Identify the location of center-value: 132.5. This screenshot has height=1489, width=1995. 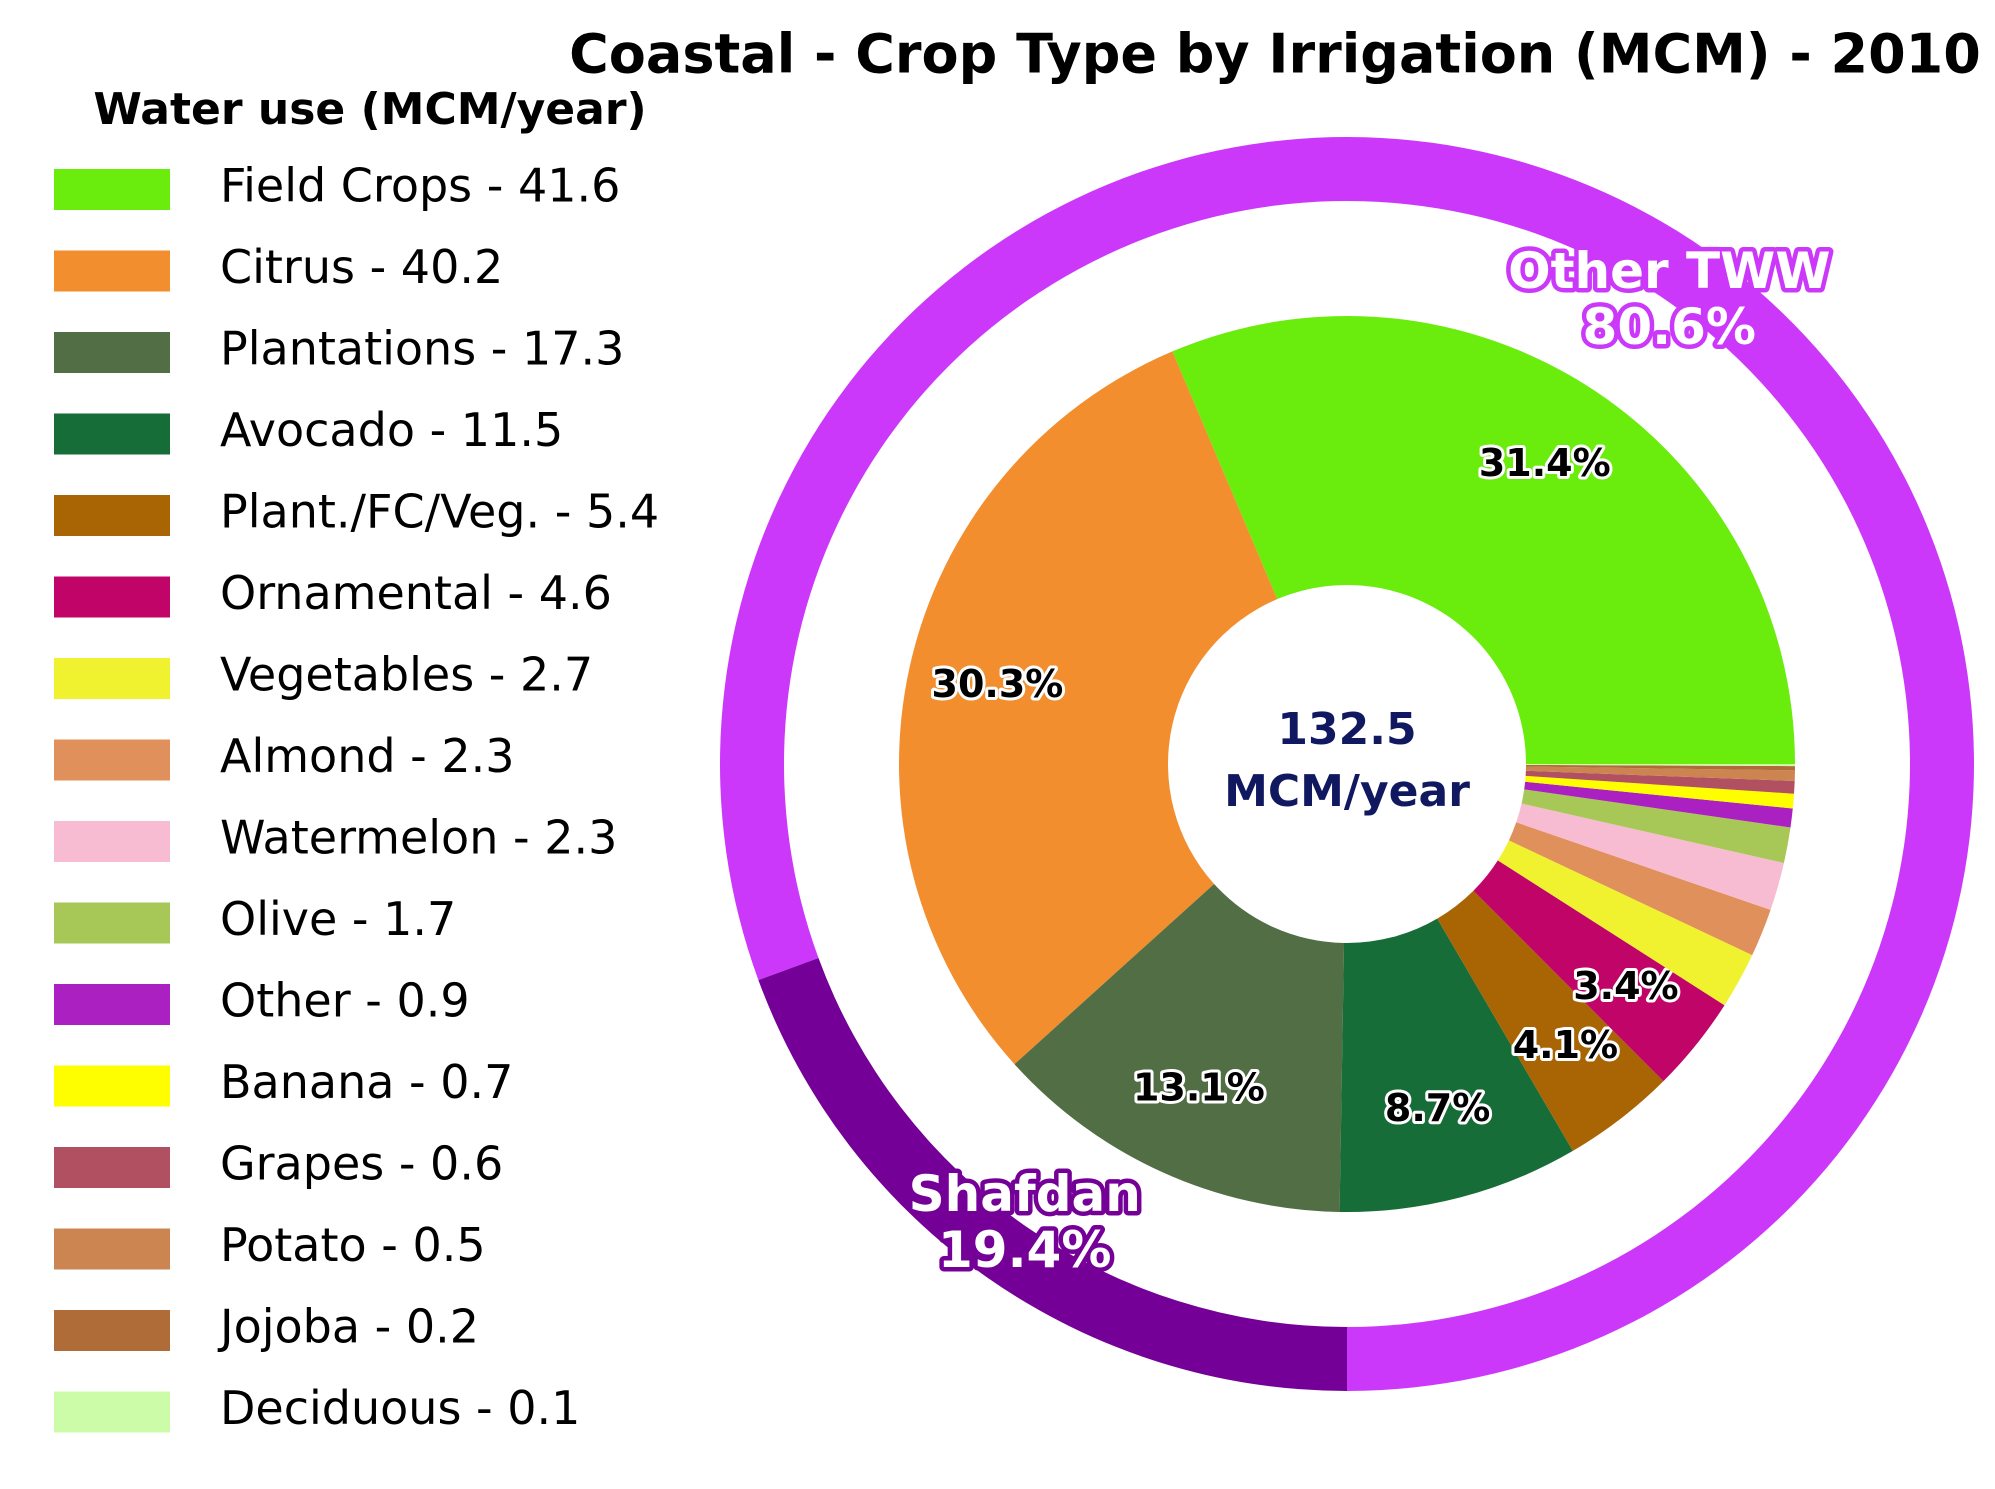
(1346, 729).